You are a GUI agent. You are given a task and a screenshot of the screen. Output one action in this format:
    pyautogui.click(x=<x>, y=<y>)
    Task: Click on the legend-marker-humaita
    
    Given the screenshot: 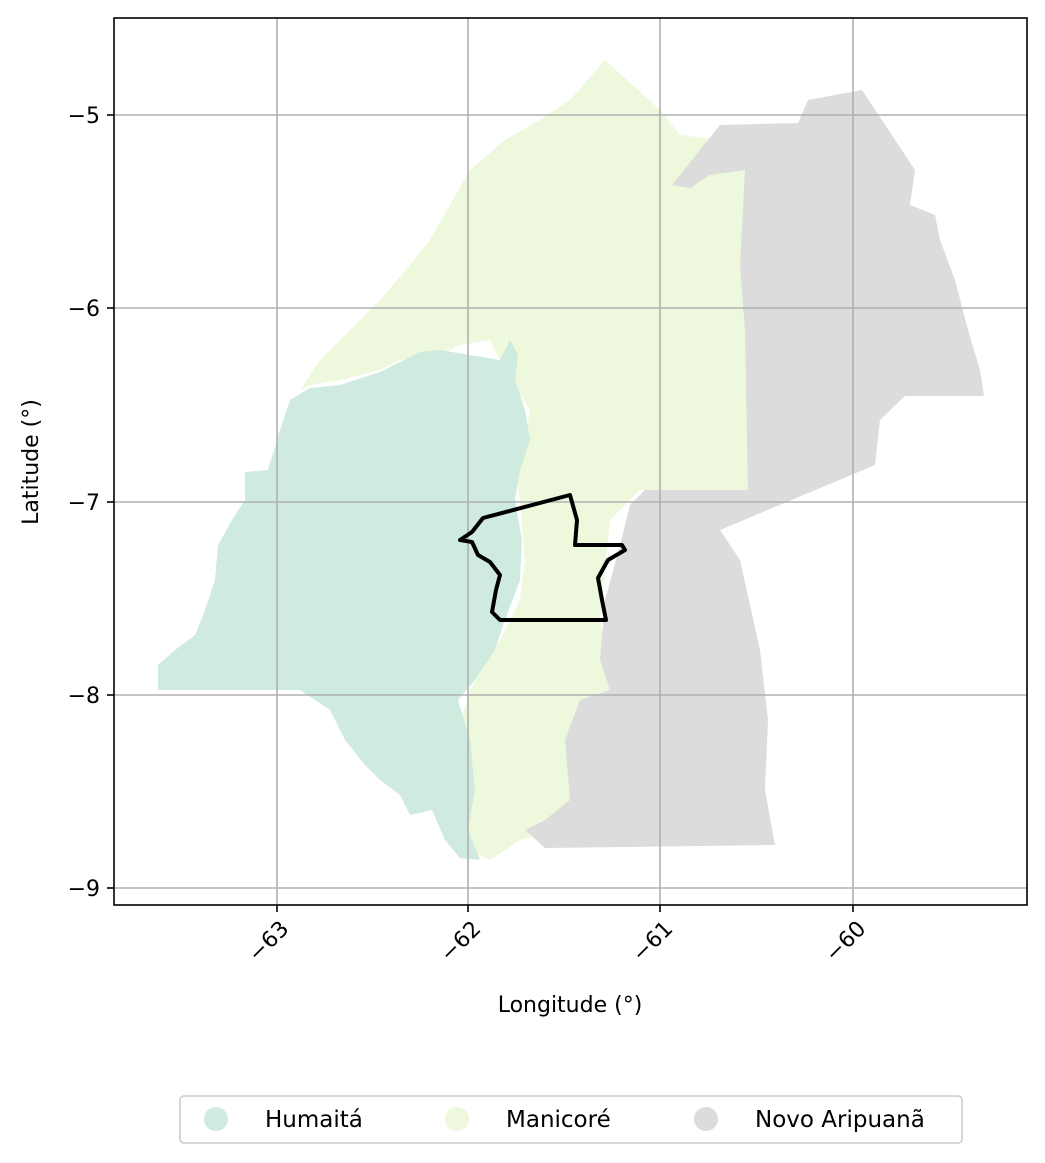 What is the action you would take?
    pyautogui.click(x=216, y=1119)
    